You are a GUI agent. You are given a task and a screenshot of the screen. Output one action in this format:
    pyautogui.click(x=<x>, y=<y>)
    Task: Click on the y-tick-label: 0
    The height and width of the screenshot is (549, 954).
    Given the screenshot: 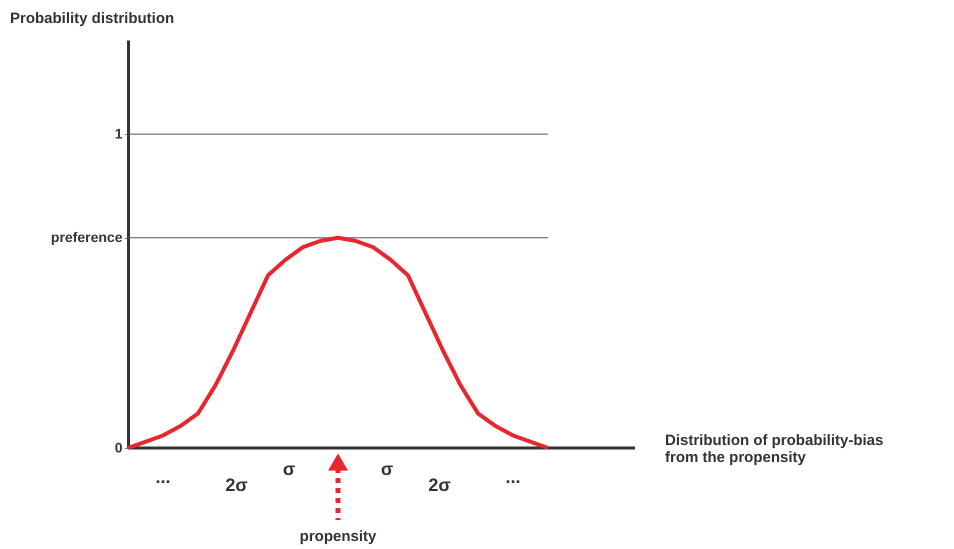 What is the action you would take?
    pyautogui.click(x=118, y=448)
    